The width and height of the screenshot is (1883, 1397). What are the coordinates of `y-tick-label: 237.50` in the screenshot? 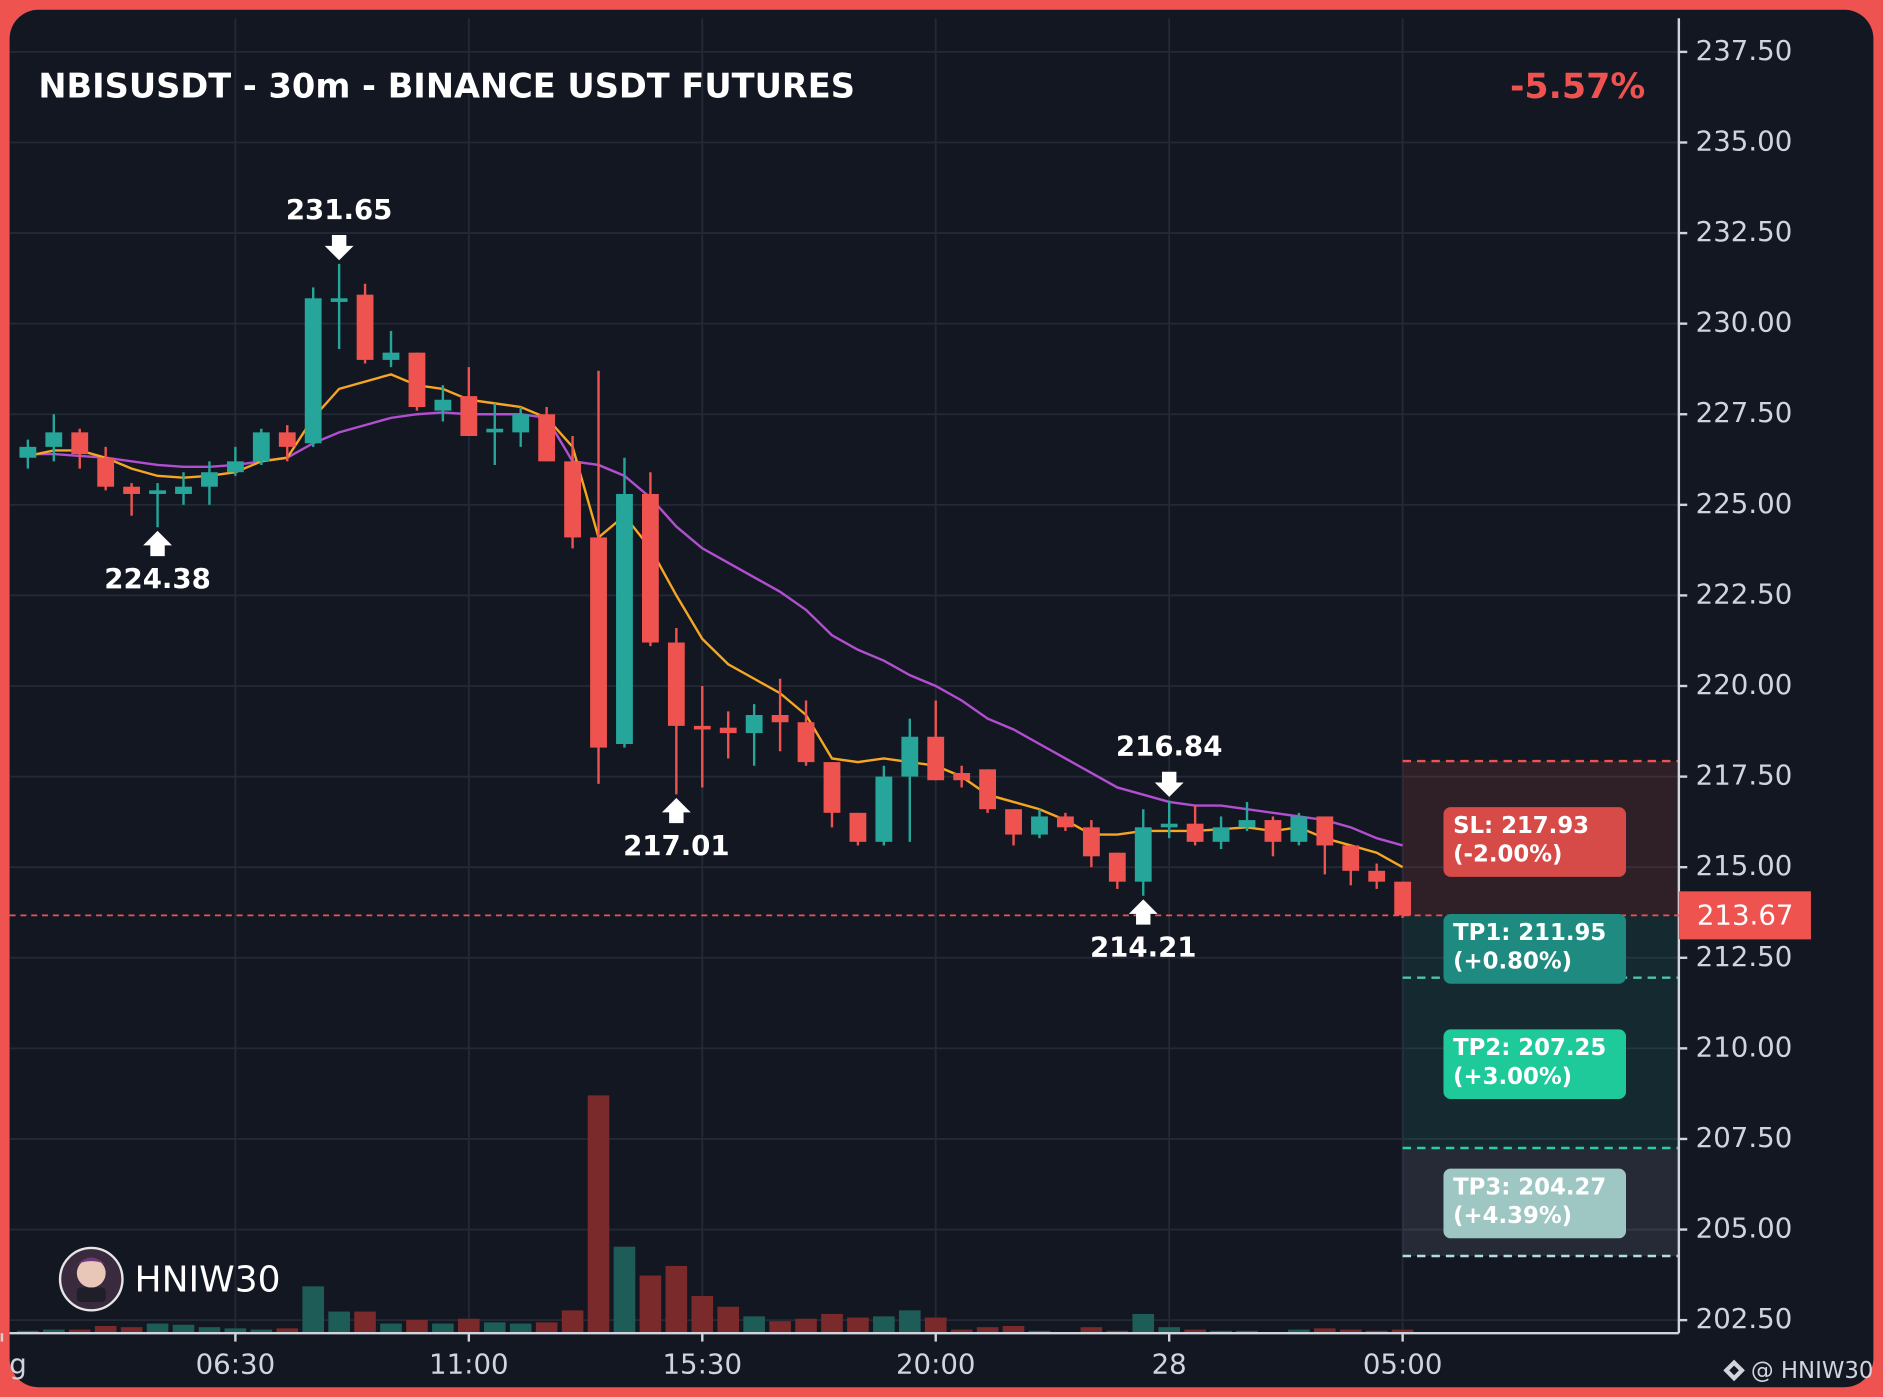 It's located at (1744, 50).